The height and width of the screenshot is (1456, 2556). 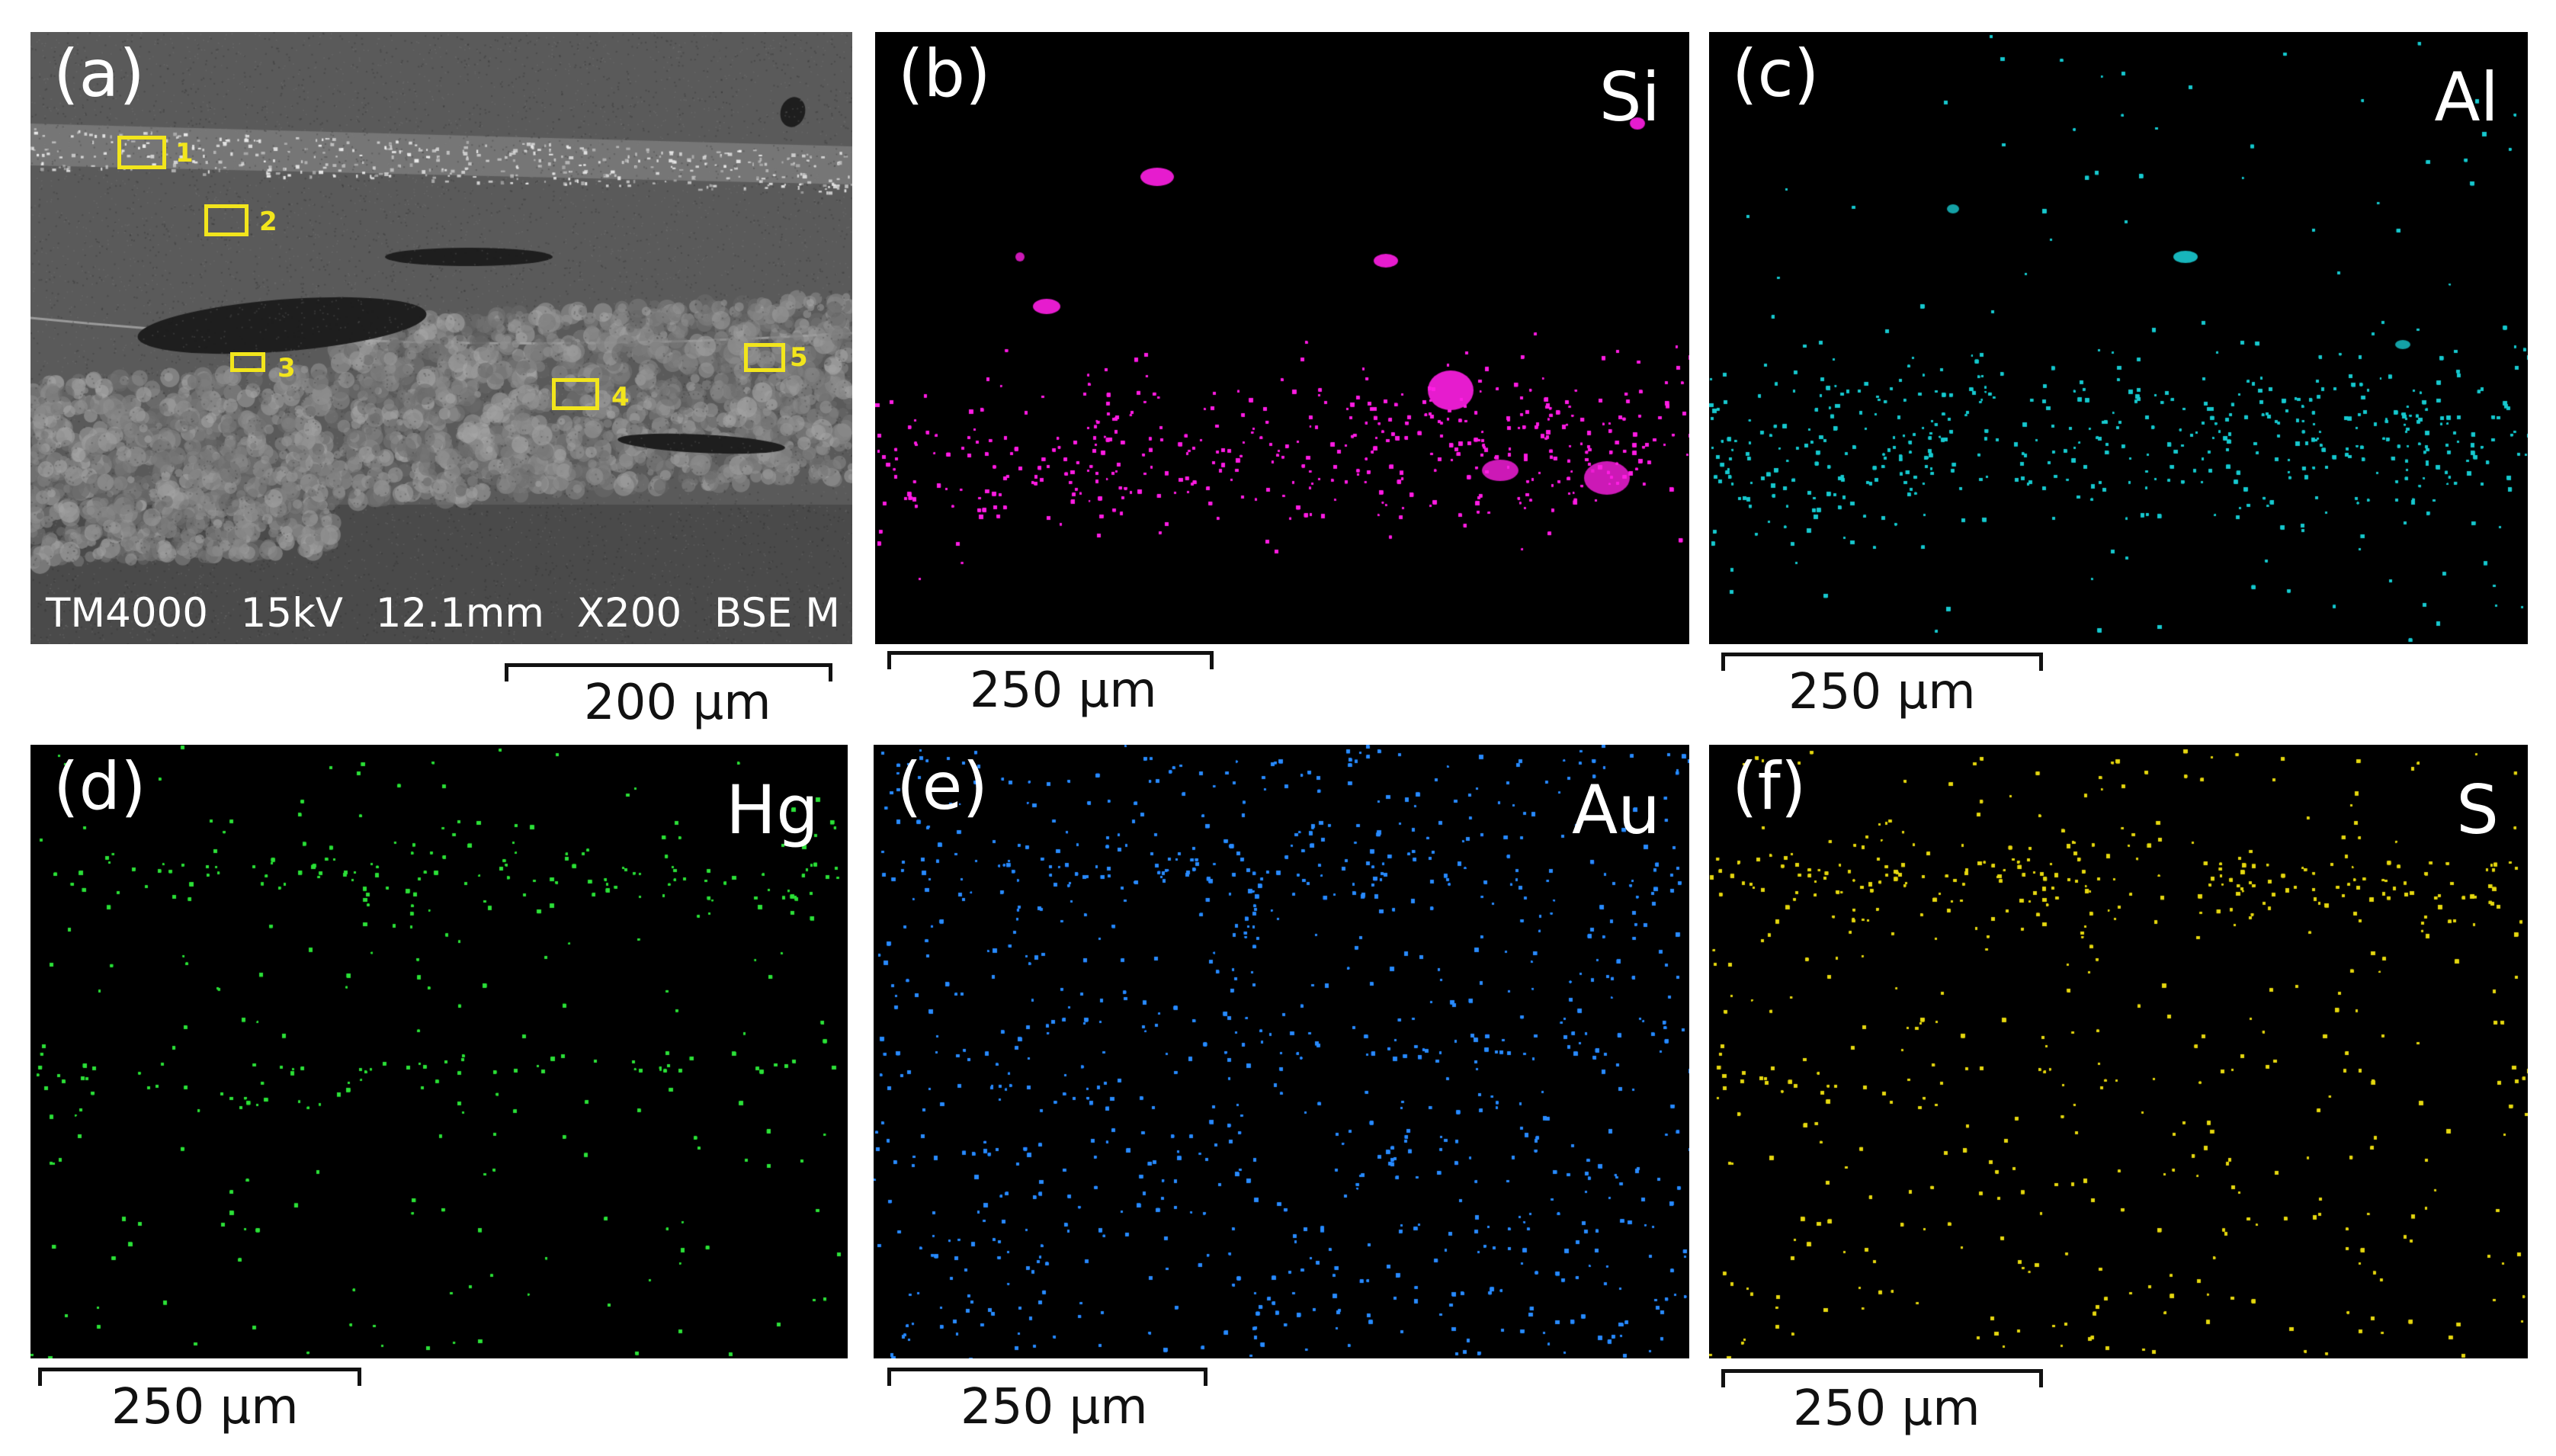 I want to click on au-element-map, so click(x=1281, y=1051).